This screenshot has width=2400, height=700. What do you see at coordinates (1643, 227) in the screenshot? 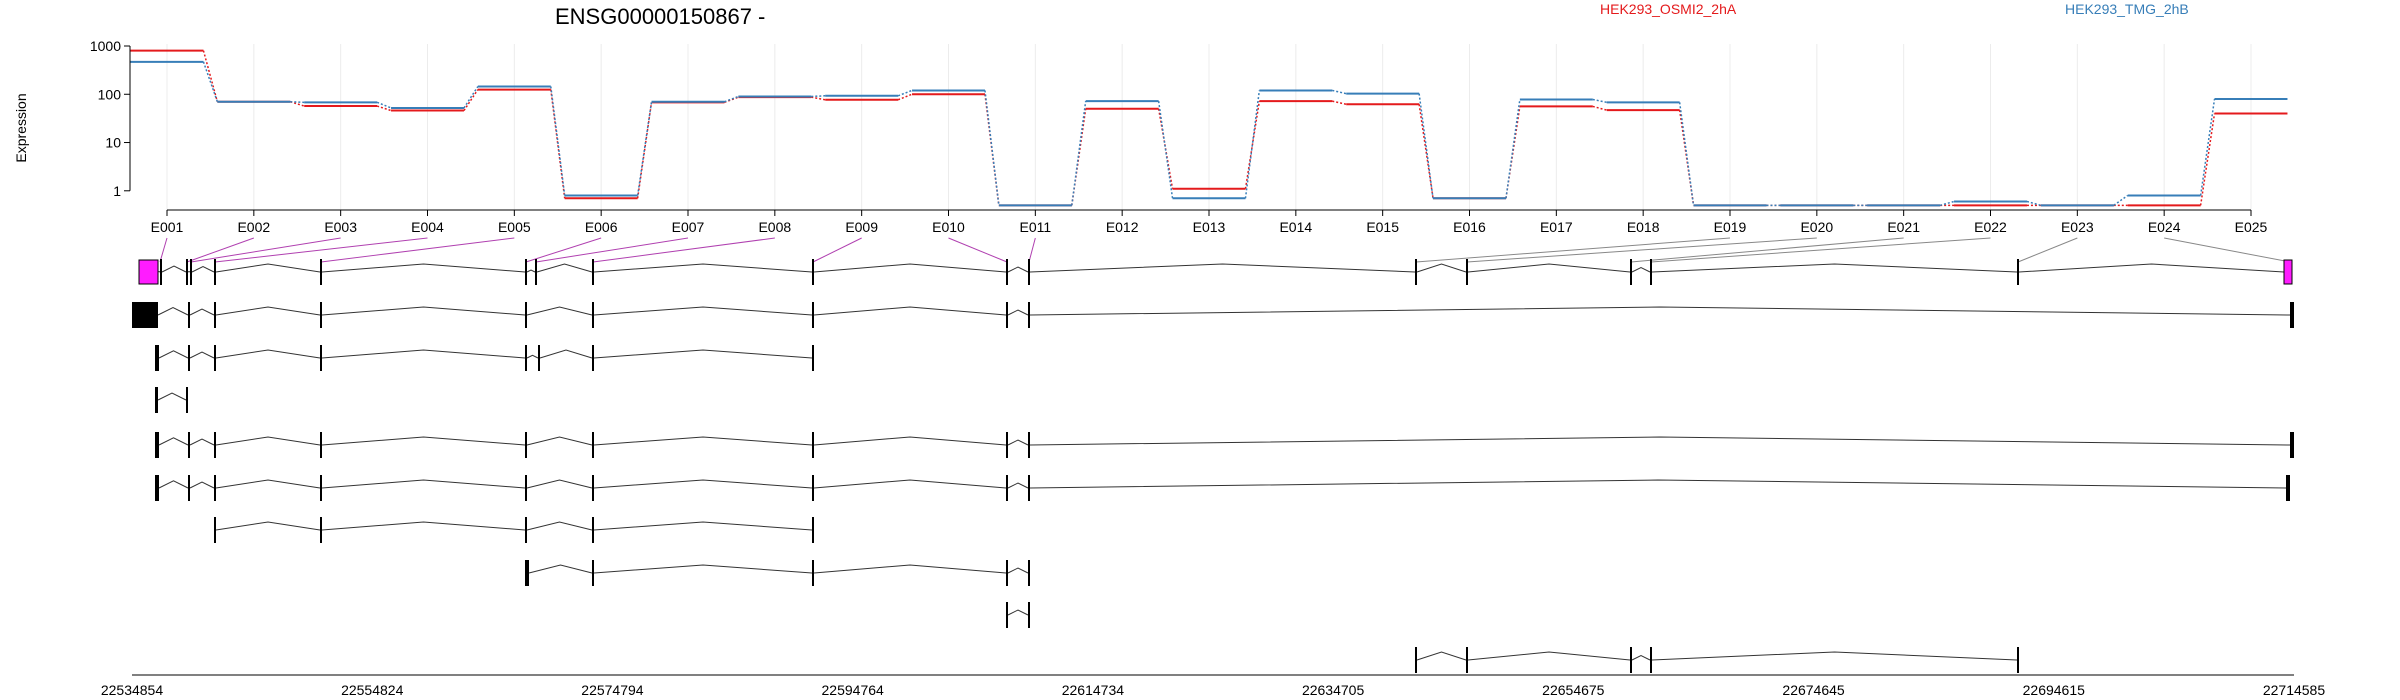
I see `x-tick-label-e018: E018` at bounding box center [1643, 227].